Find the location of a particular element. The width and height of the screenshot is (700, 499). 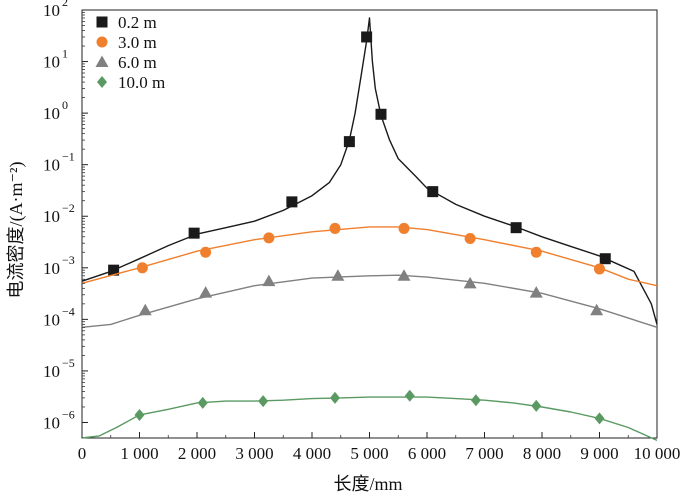

legend-item: 3.0 m is located at coordinates (126, 42).